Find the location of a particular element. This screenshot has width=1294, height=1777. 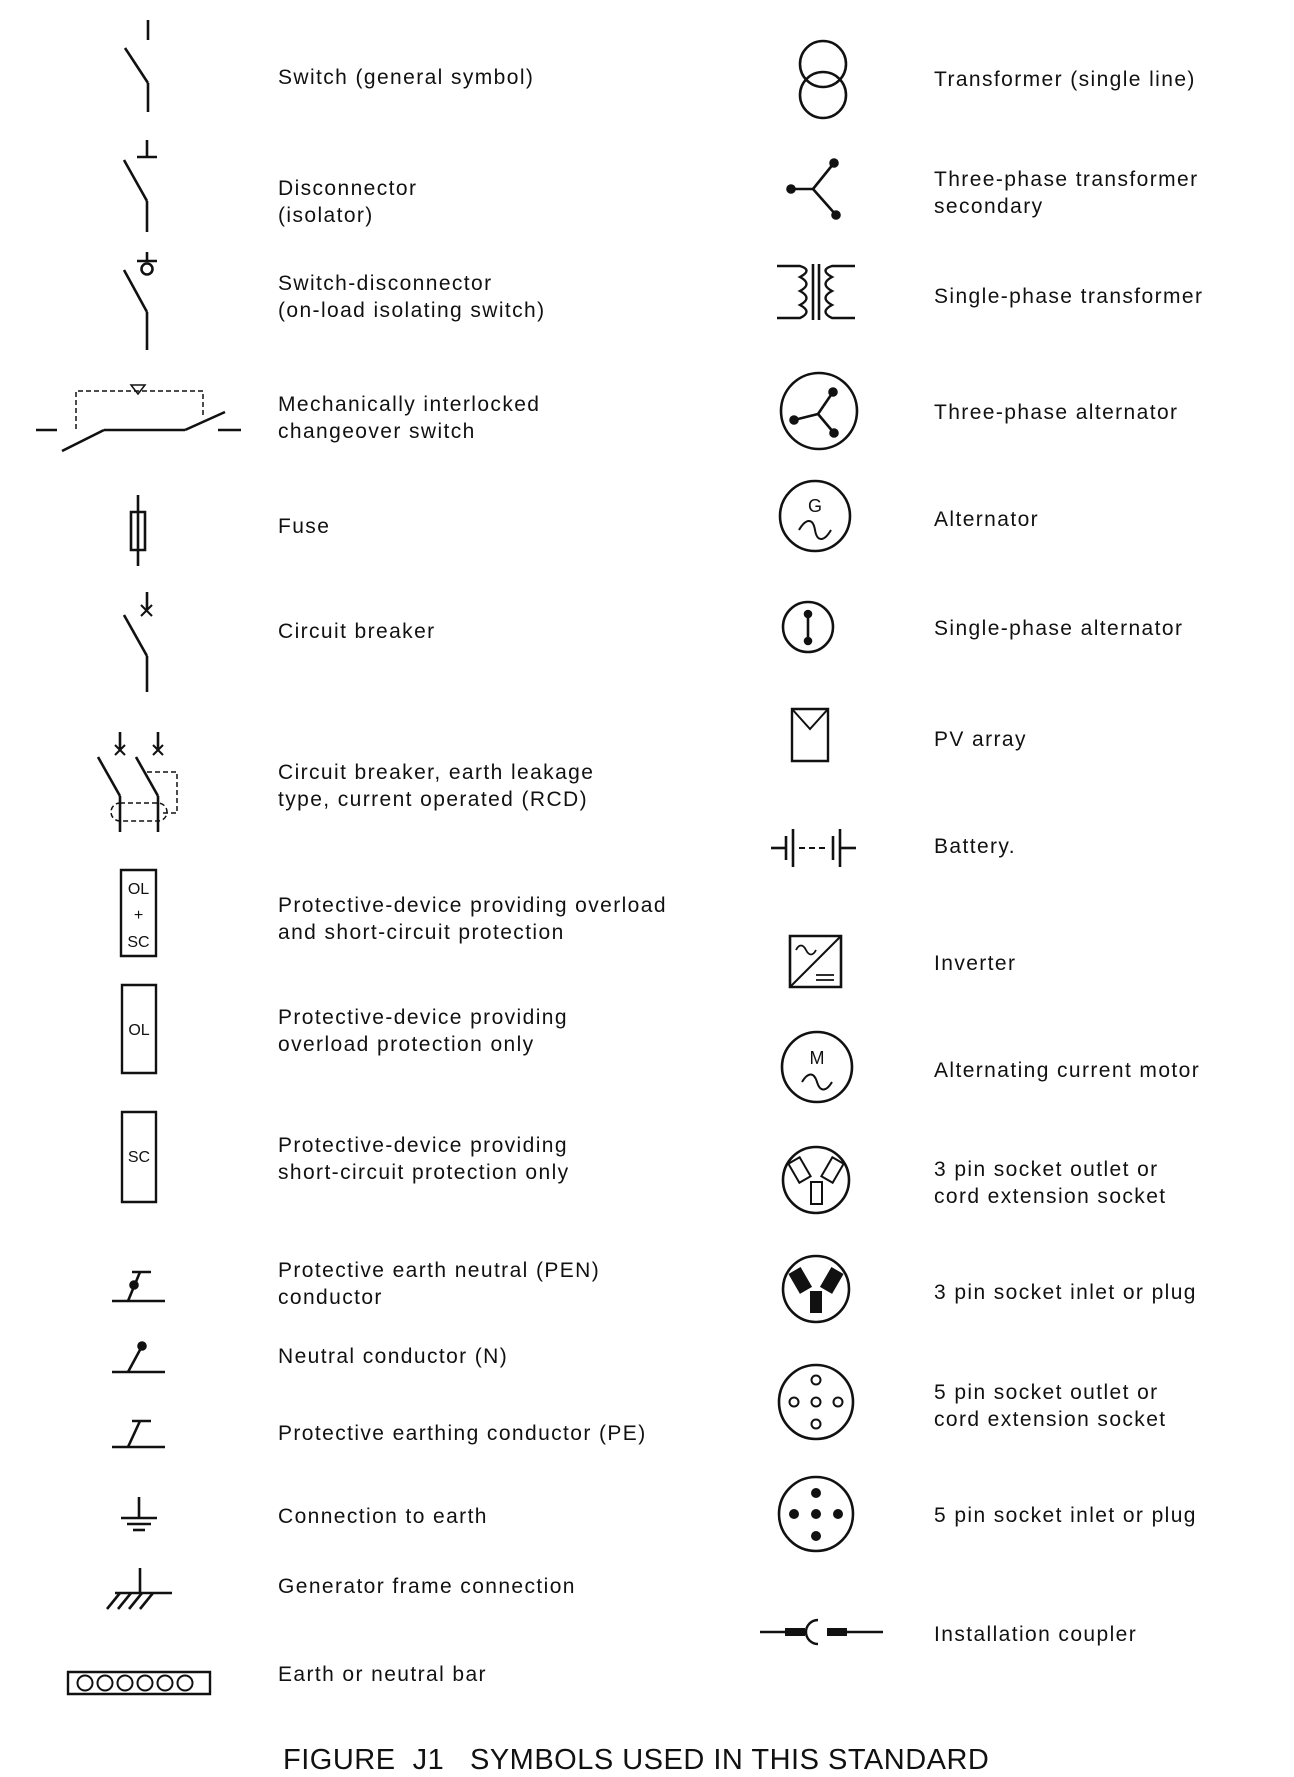

ol-sc-text-sc: SC is located at coordinates (138, 942).